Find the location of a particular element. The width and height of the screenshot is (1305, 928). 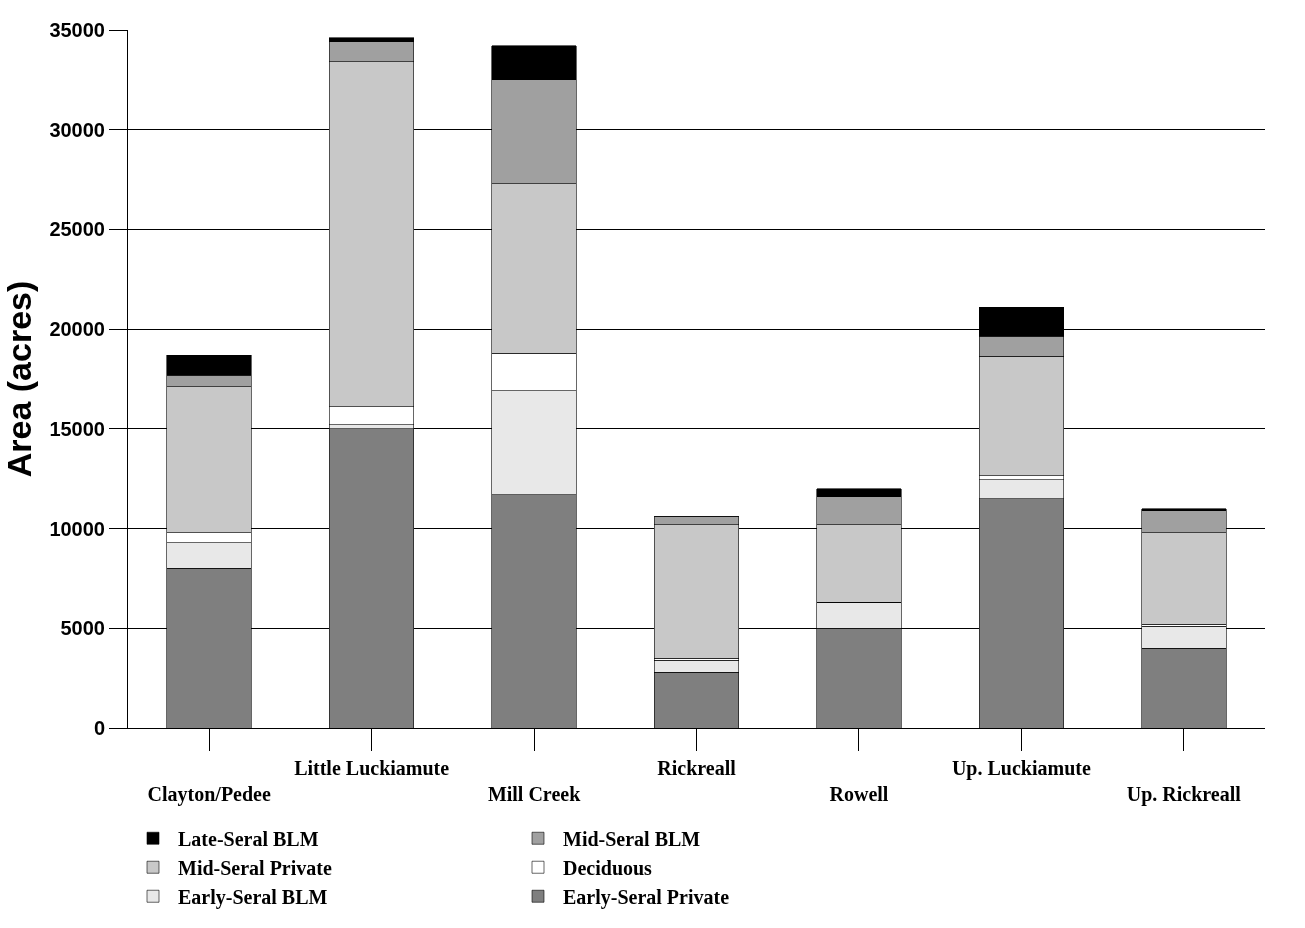

x-tick-label: Clayton/Pedee is located at coordinates (209, 794).